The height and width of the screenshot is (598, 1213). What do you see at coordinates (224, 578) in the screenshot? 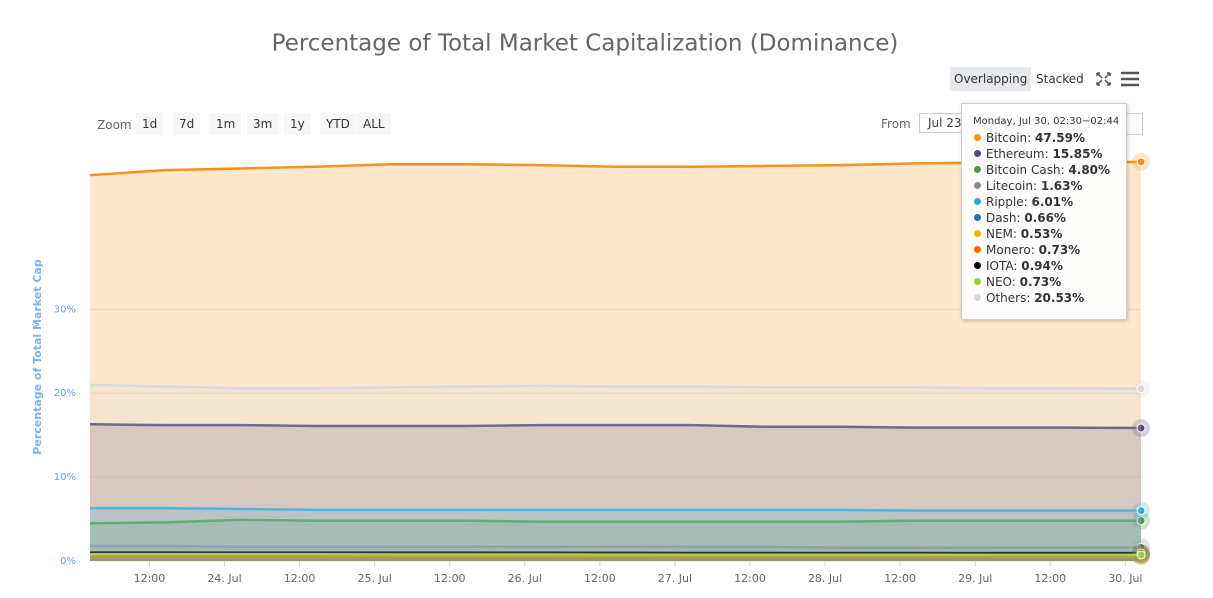
I see `x-tick-label: 24. Jul` at bounding box center [224, 578].